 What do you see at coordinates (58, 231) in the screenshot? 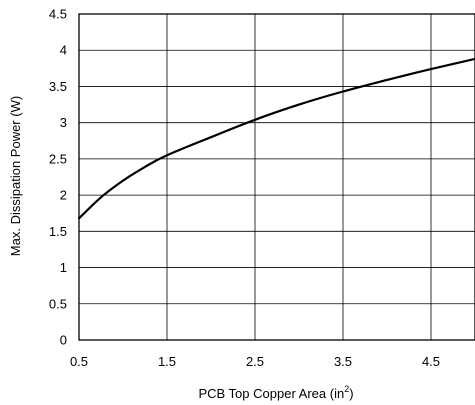
I see `y-tick-label: 1.5` at bounding box center [58, 231].